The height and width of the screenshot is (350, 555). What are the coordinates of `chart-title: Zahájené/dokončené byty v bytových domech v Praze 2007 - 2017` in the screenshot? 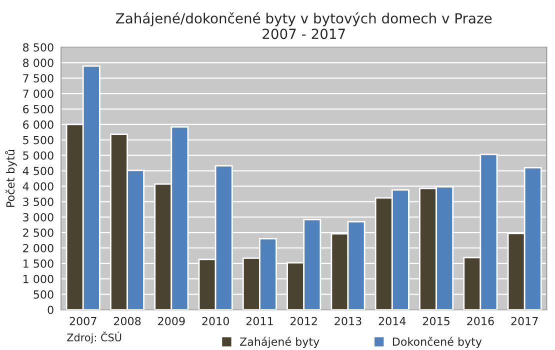 It's located at (304, 26).